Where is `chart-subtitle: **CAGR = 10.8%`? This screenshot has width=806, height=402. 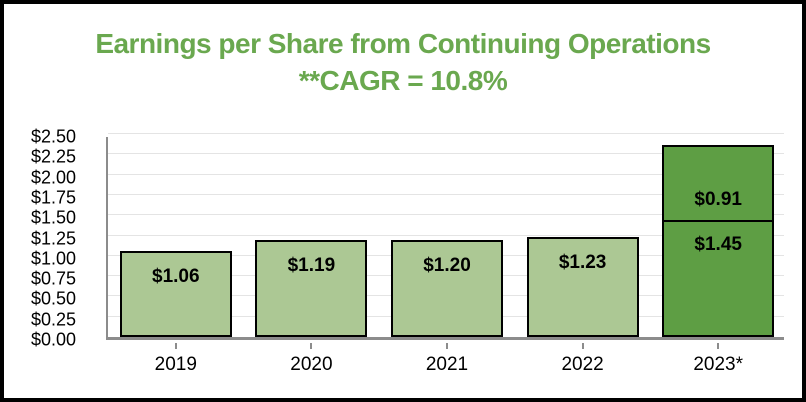
chart-subtitle: **CAGR = 10.8% is located at coordinates (403, 80).